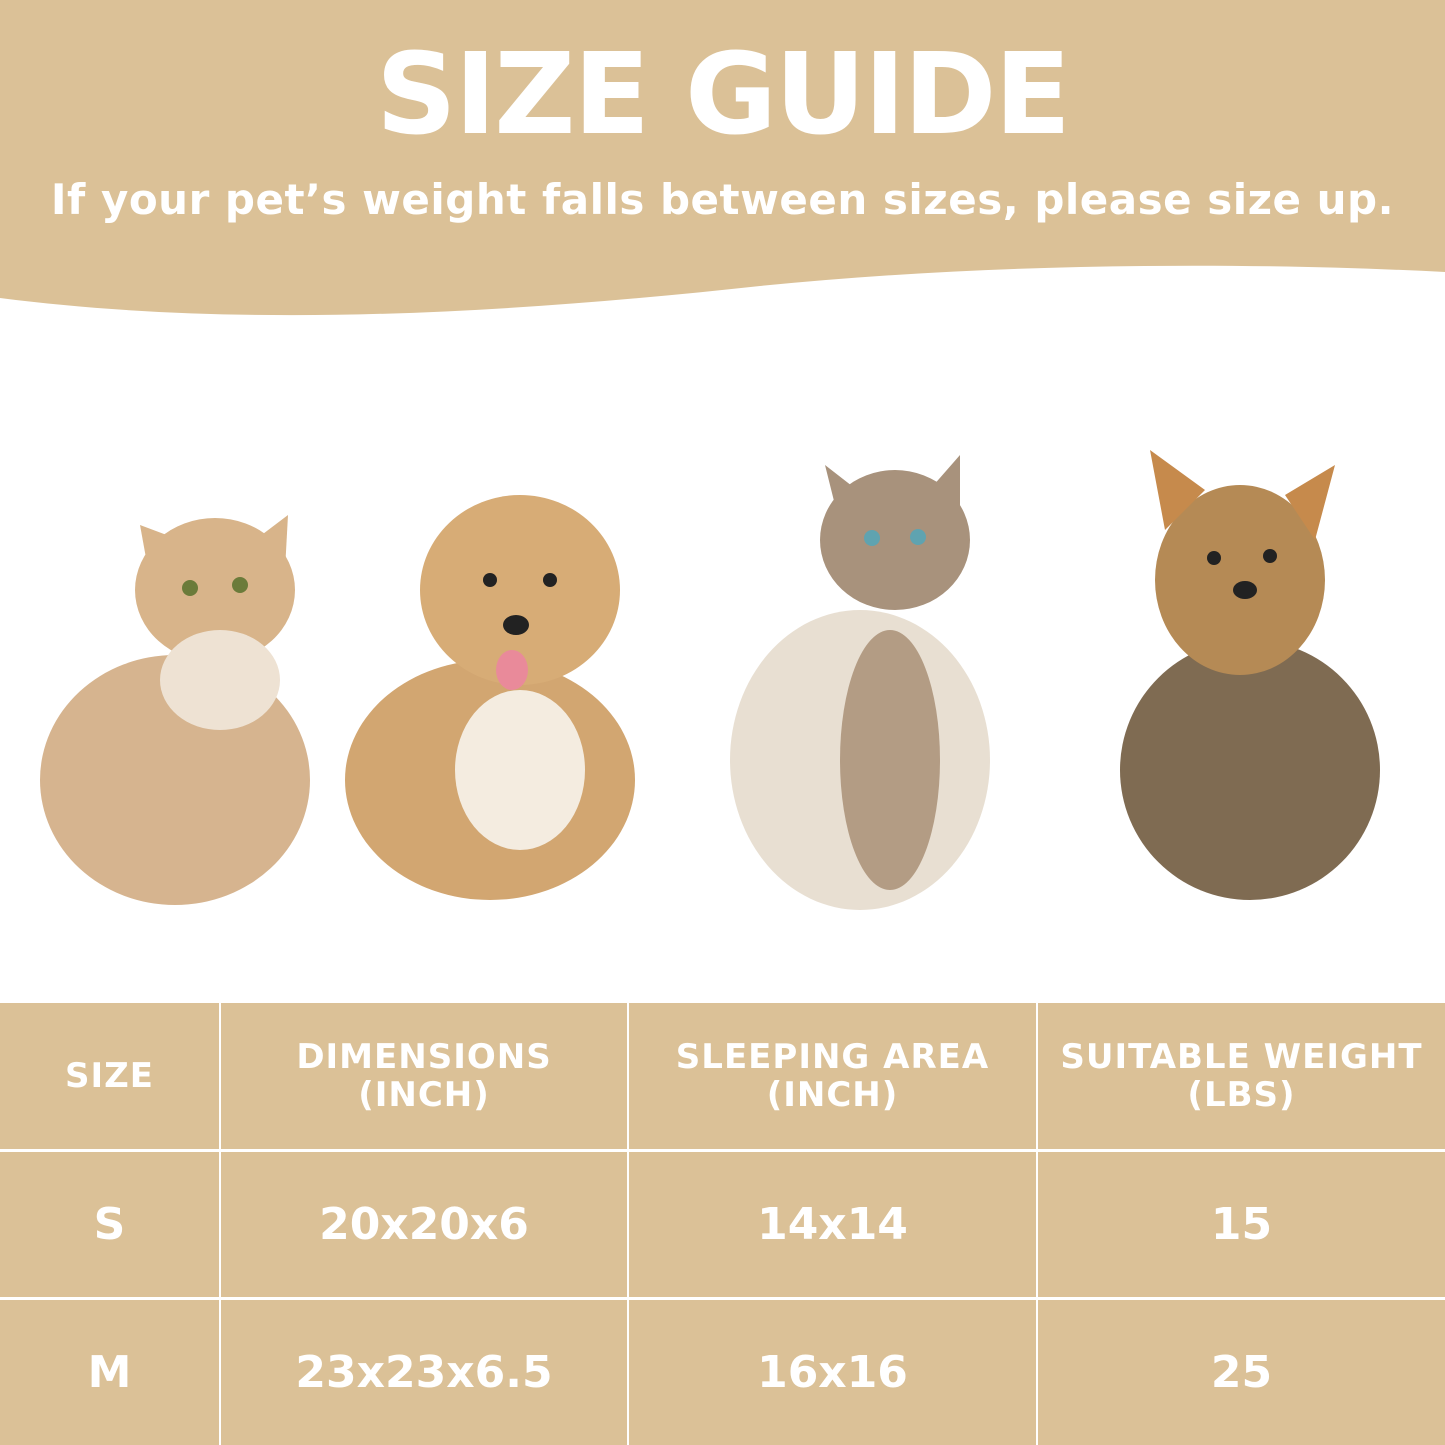 This screenshot has height=1445, width=1445. What do you see at coordinates (424, 1372) in the screenshot?
I see `row-m-dimensions: 23x23x6.5` at bounding box center [424, 1372].